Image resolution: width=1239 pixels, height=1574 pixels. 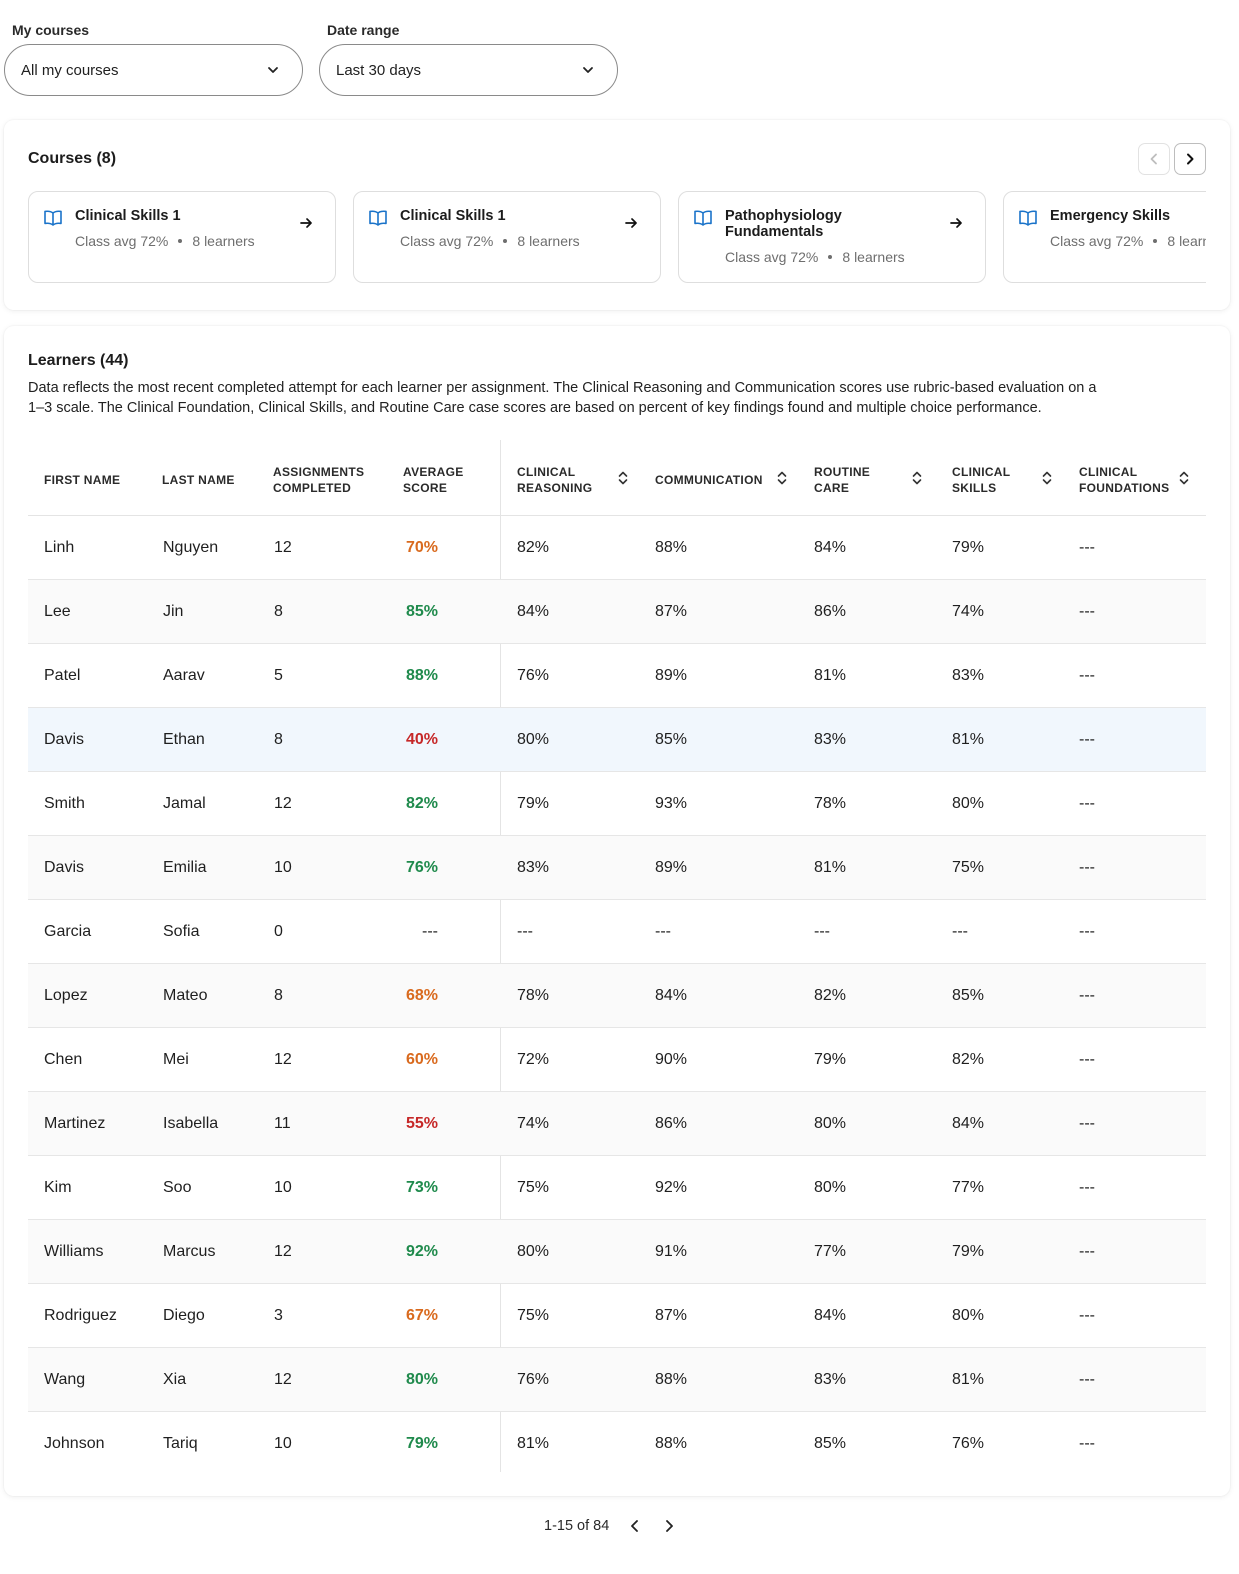 I want to click on header-assignments-completed: ASSIGNMENTS COMPLETED, so click(x=318, y=480).